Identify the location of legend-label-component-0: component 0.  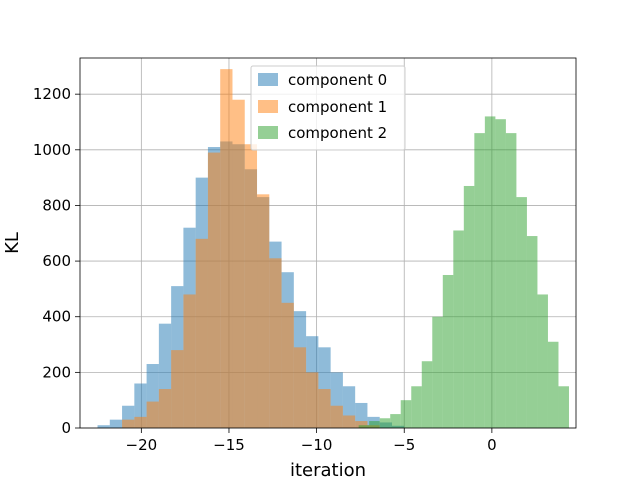
(337, 80).